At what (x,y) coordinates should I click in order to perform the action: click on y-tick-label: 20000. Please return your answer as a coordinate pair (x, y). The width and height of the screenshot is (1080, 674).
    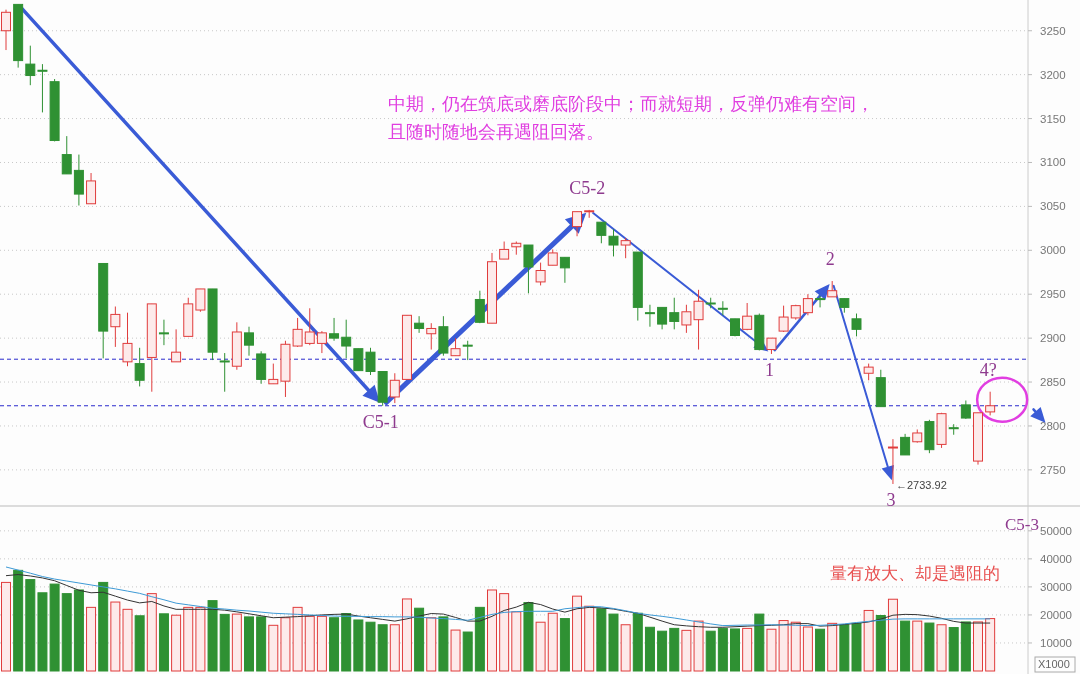
    Looking at the image, I should click on (1056, 614).